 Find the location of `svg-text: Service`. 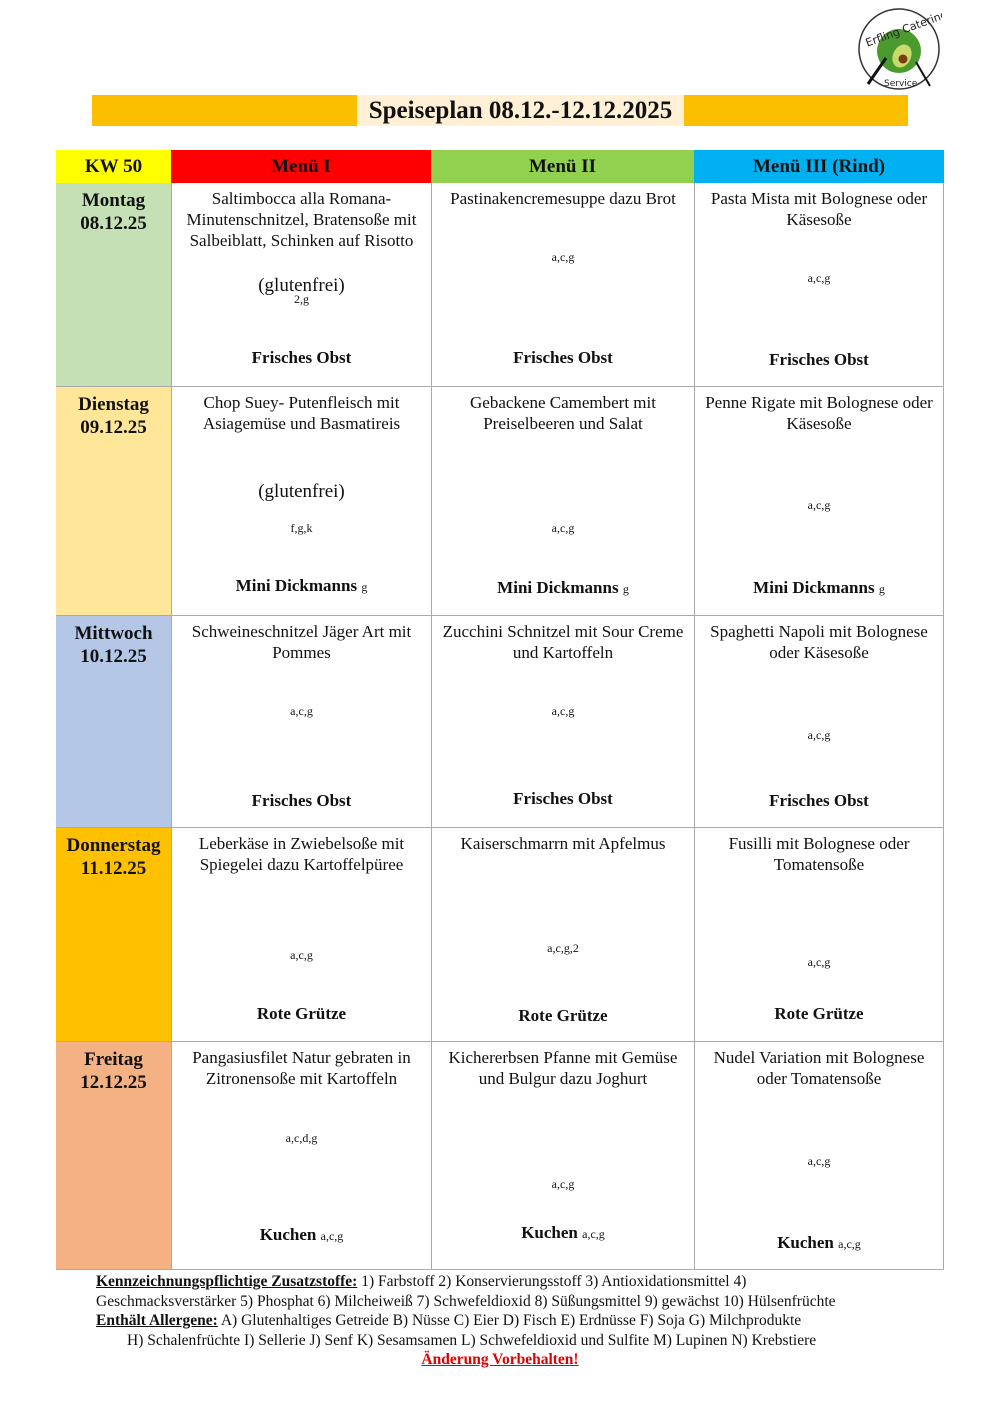

svg-text: Service is located at coordinates (901, 84).